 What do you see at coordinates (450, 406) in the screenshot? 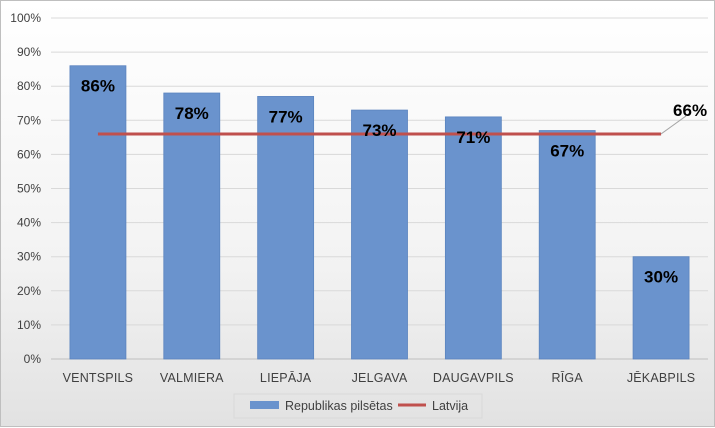
I see `legend-label-line: Latvija` at bounding box center [450, 406].